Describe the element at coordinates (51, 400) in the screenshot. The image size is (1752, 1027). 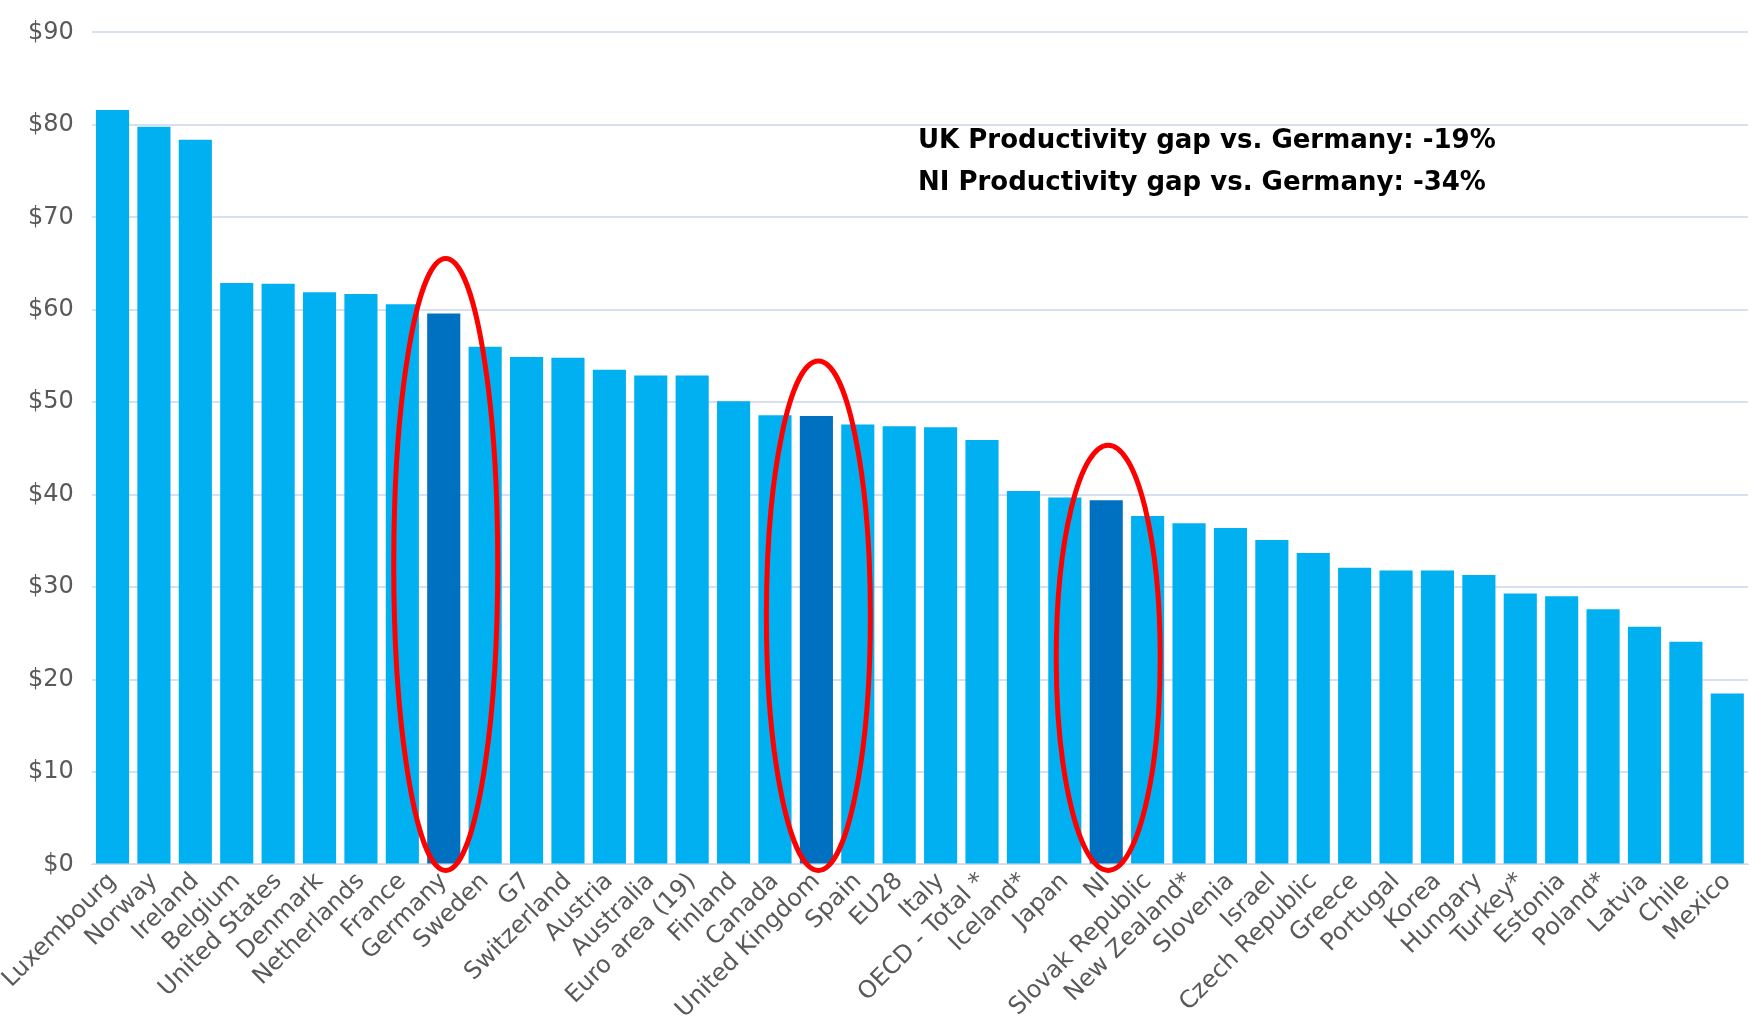
I see `y-tick-label: $50` at that location.